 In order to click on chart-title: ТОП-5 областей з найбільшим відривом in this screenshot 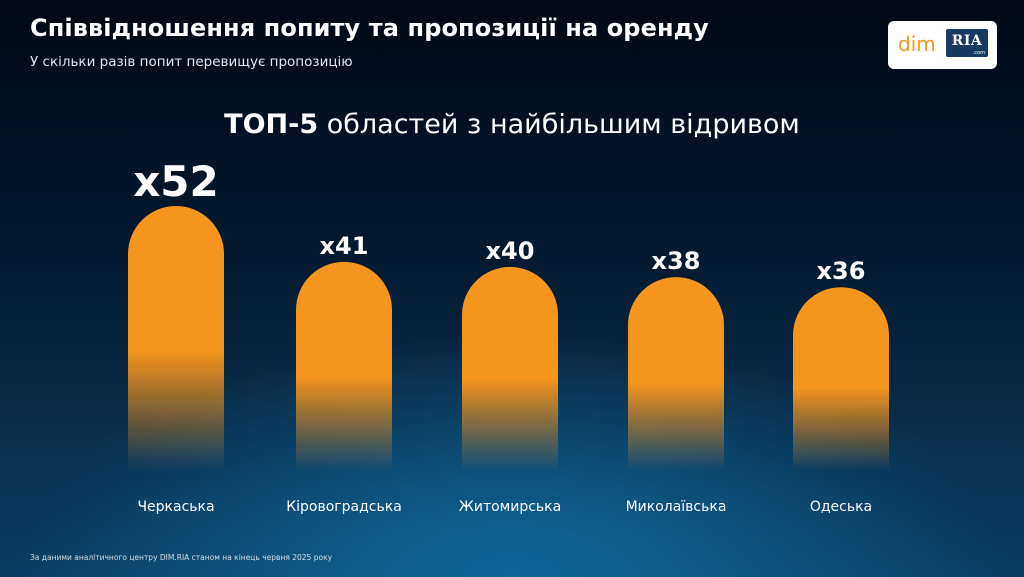, I will do `click(512, 124)`.